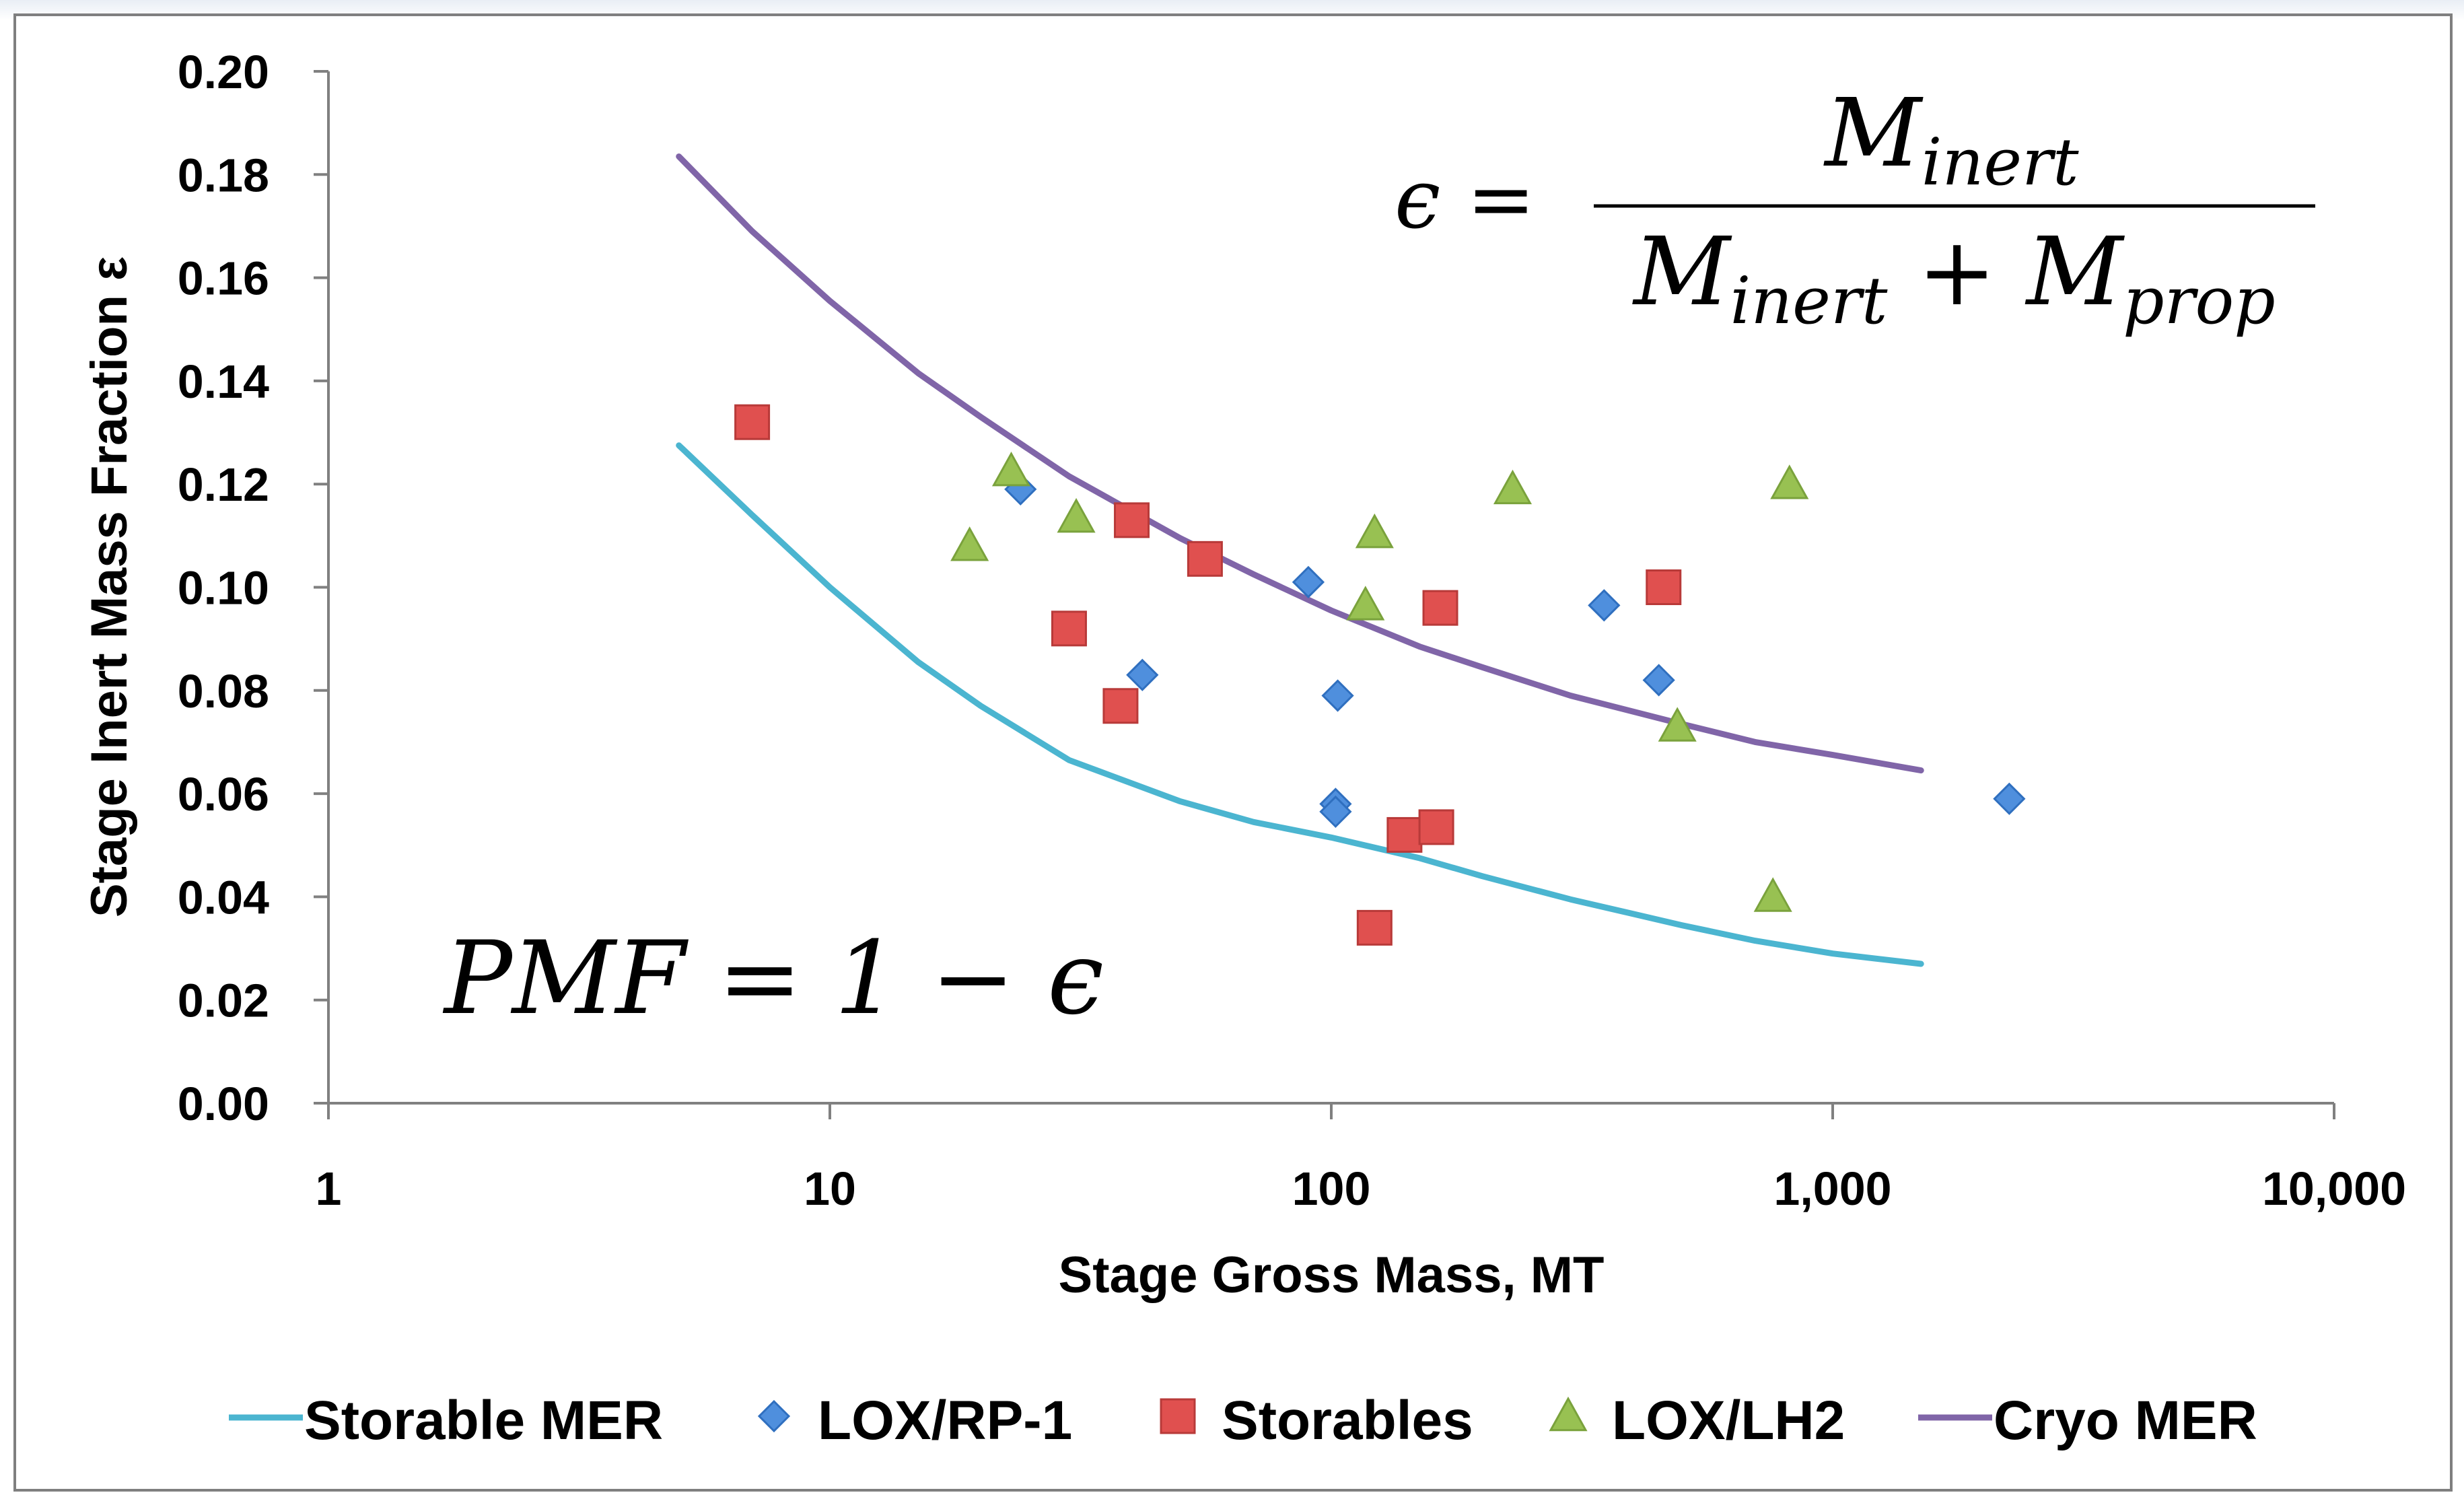 Image resolution: width=2464 pixels, height=1503 pixels. Describe the element at coordinates (1347, 1420) in the screenshot. I see `legend-label-storables: Storables` at that location.